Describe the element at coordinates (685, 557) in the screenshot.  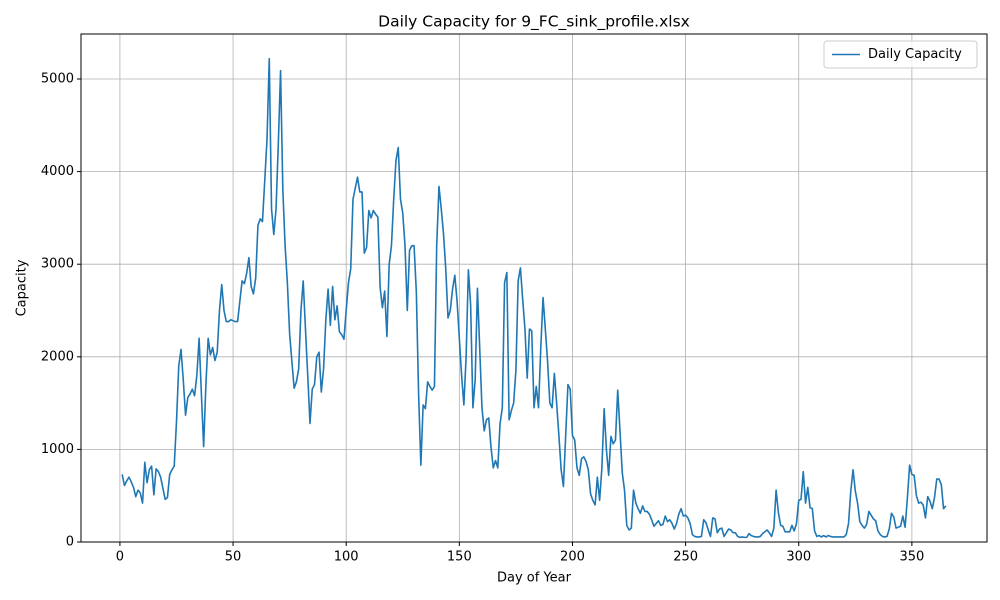
I see `x-tick-label: 250` at that location.